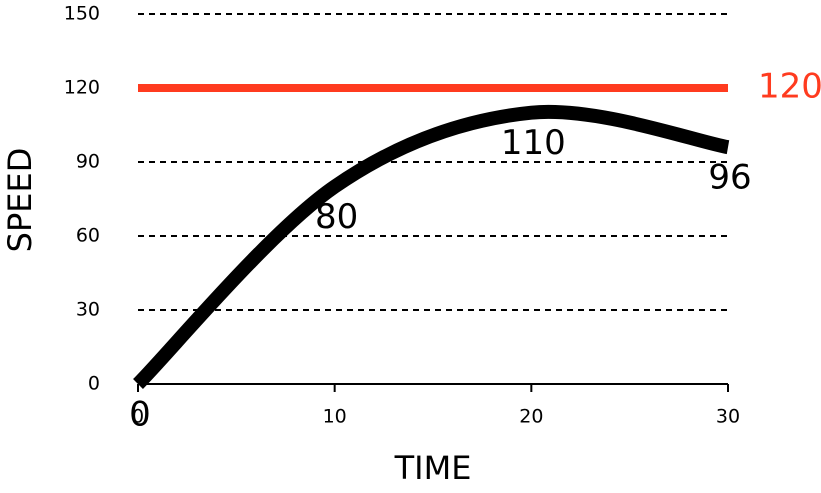  Describe the element at coordinates (82, 88) in the screenshot. I see `y-tick-label: 120` at that location.